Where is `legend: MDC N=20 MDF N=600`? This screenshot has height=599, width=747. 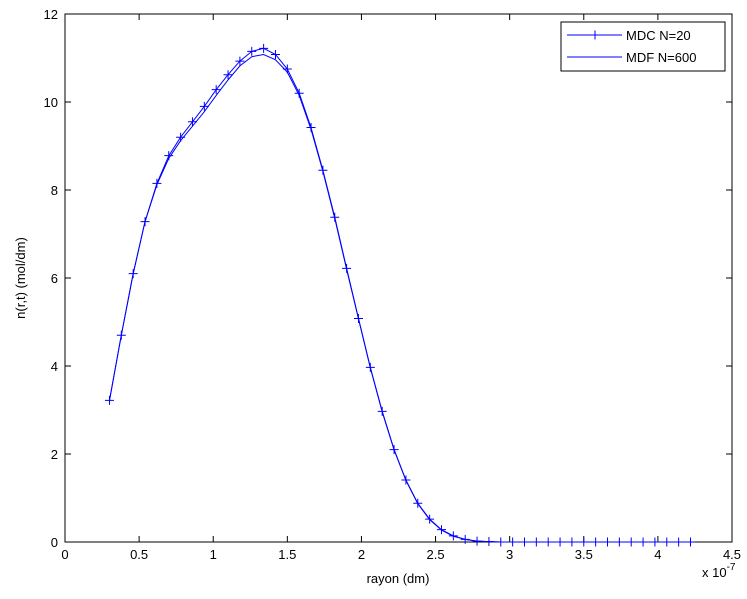 legend: MDC N=20 MDF N=600 is located at coordinates (643, 46).